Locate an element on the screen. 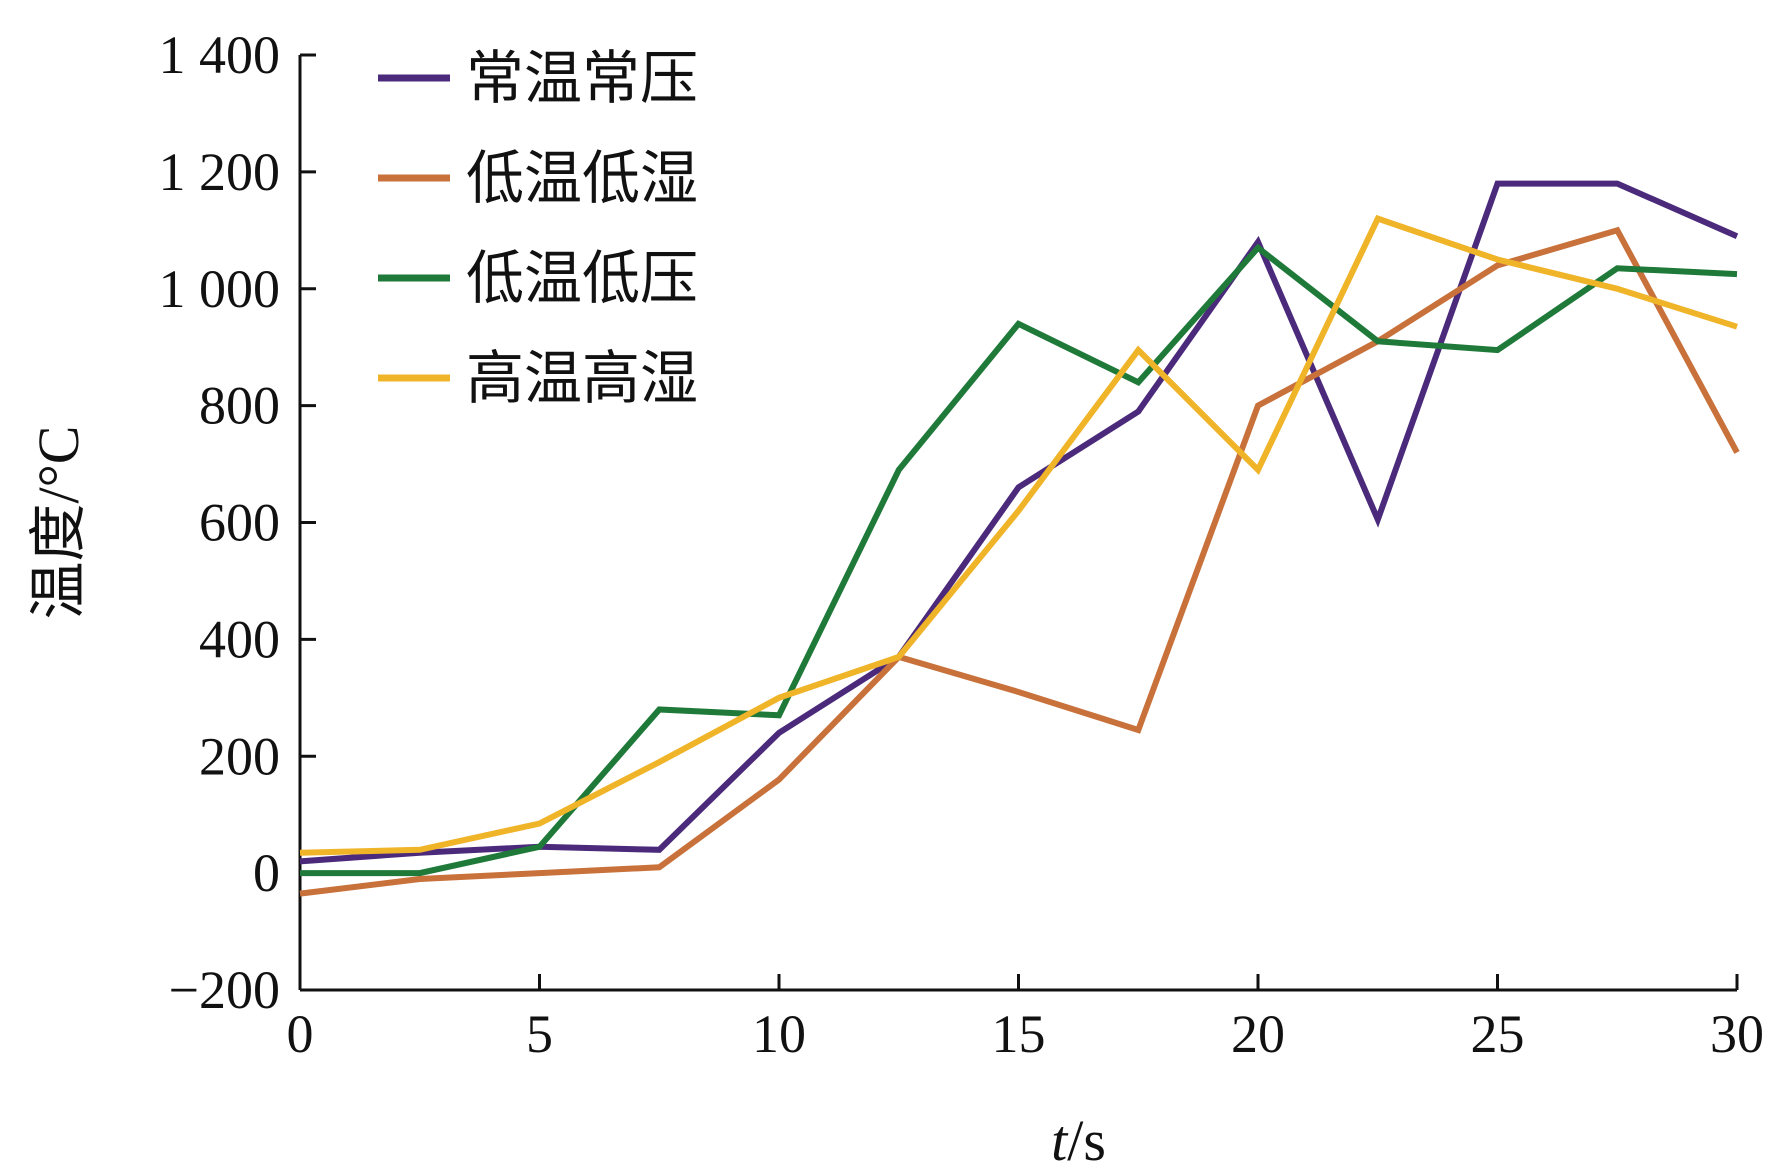 Image resolution: width=1787 pixels, height=1174 pixels. y-tick-label: 800 is located at coordinates (239, 406).